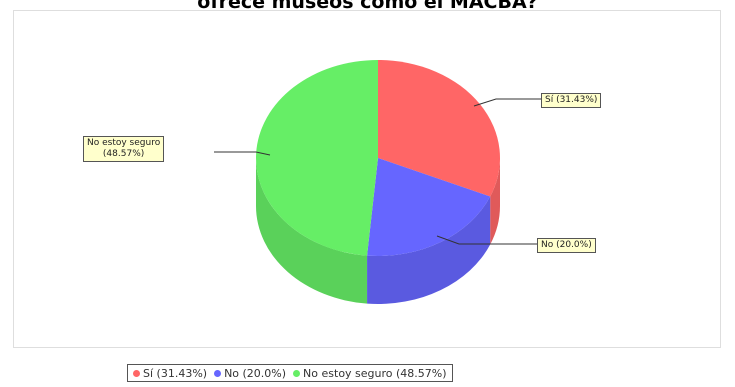 This screenshot has height=387, width=735. I want to click on legend-item-no: No (20.0%), so click(250, 373).